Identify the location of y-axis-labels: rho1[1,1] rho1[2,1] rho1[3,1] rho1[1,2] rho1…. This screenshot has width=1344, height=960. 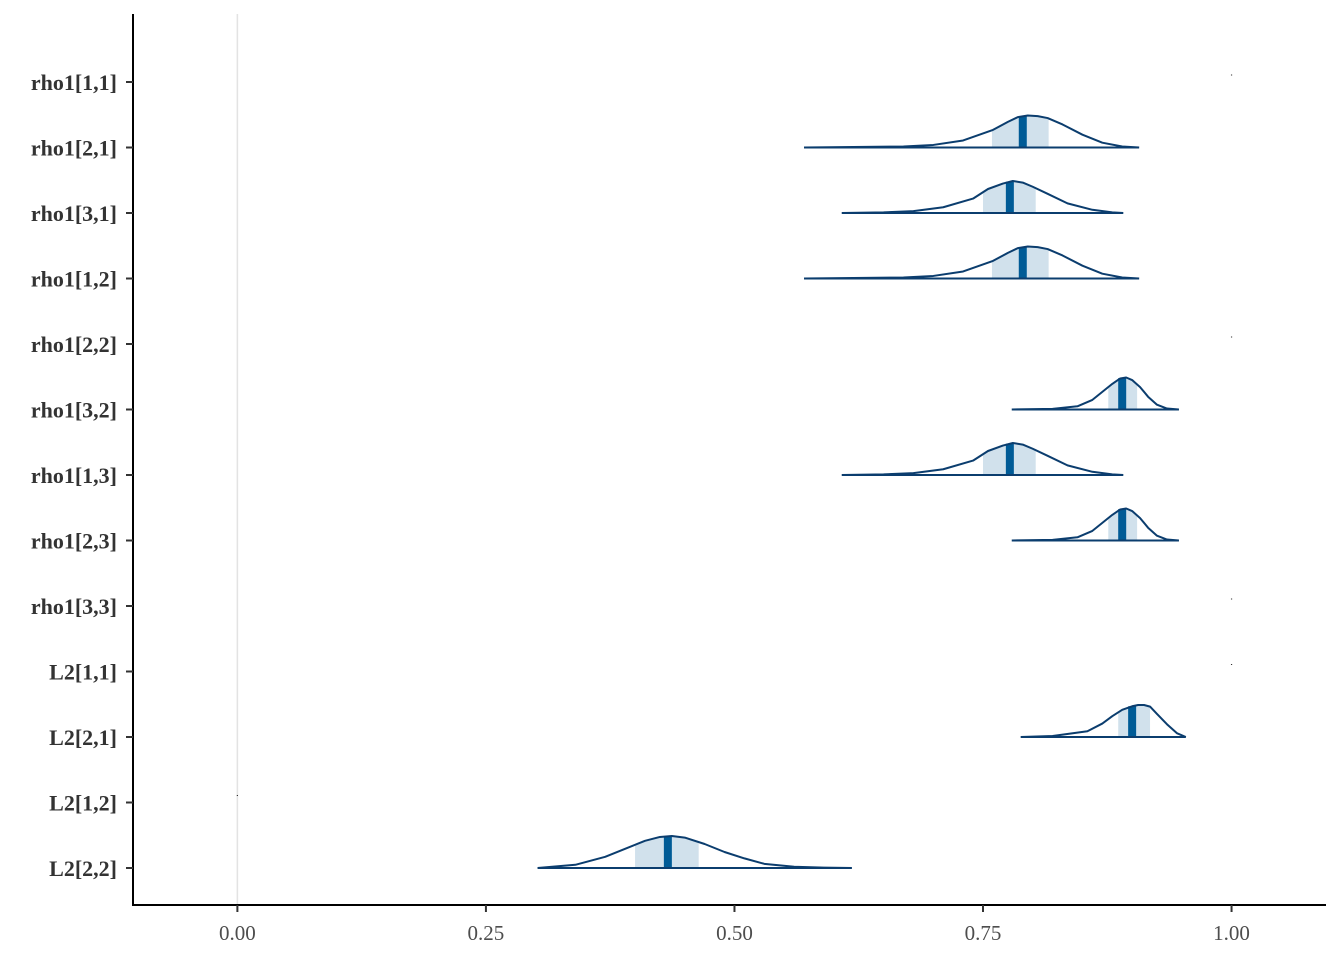
(82, 475).